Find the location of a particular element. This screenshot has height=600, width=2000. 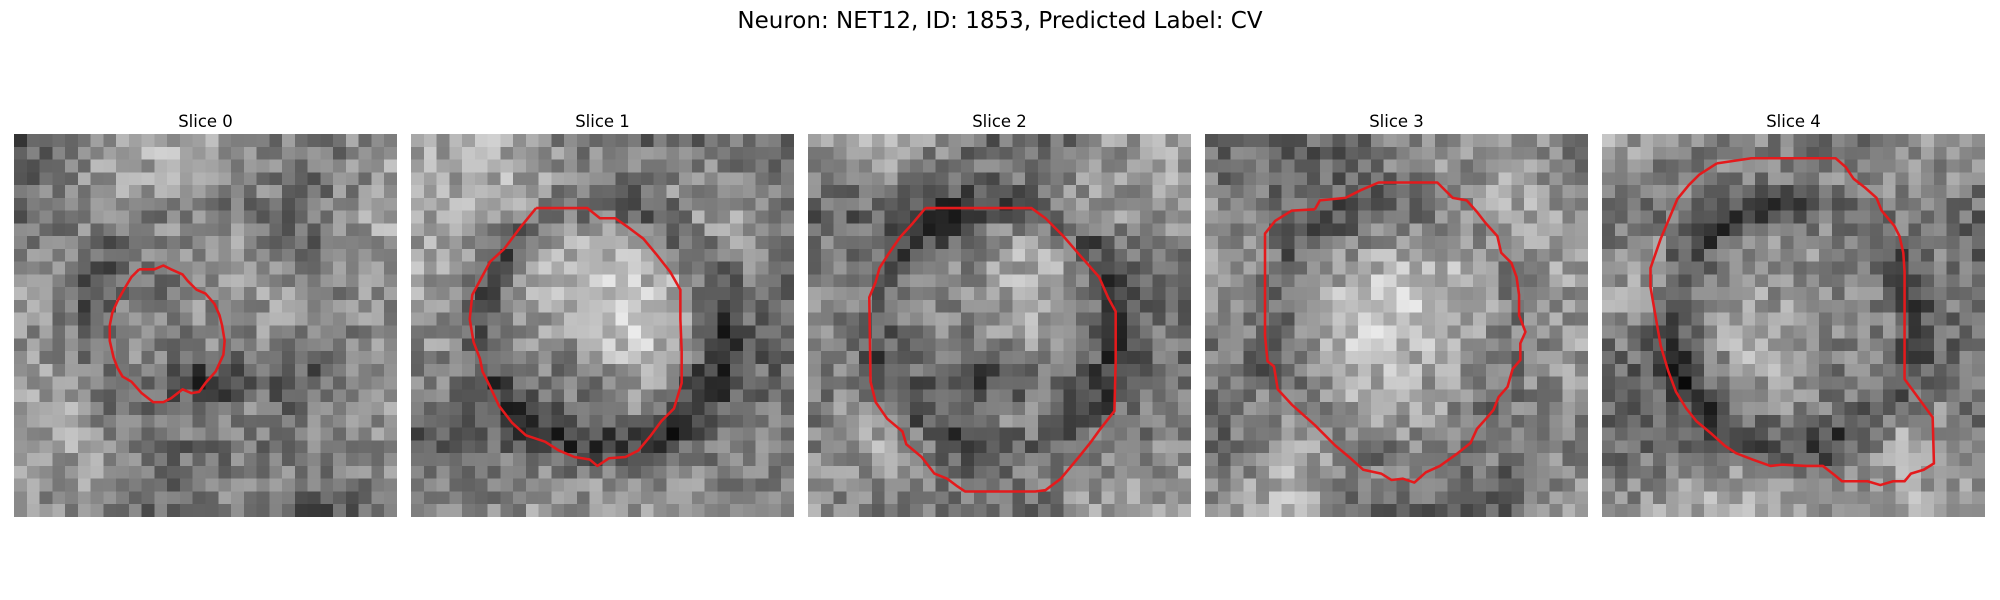

slice-panel-1: Slice 1 is located at coordinates (602, 313).